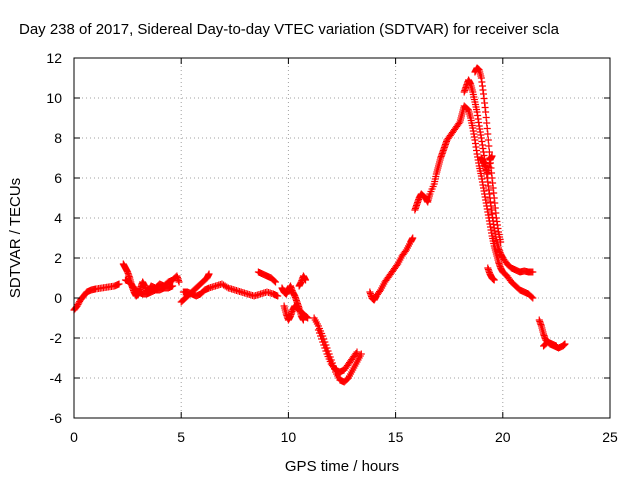 Image resolution: width=640 pixels, height=480 pixels. Describe the element at coordinates (58, 258) in the screenshot. I see `y-tick-label: 2` at that location.